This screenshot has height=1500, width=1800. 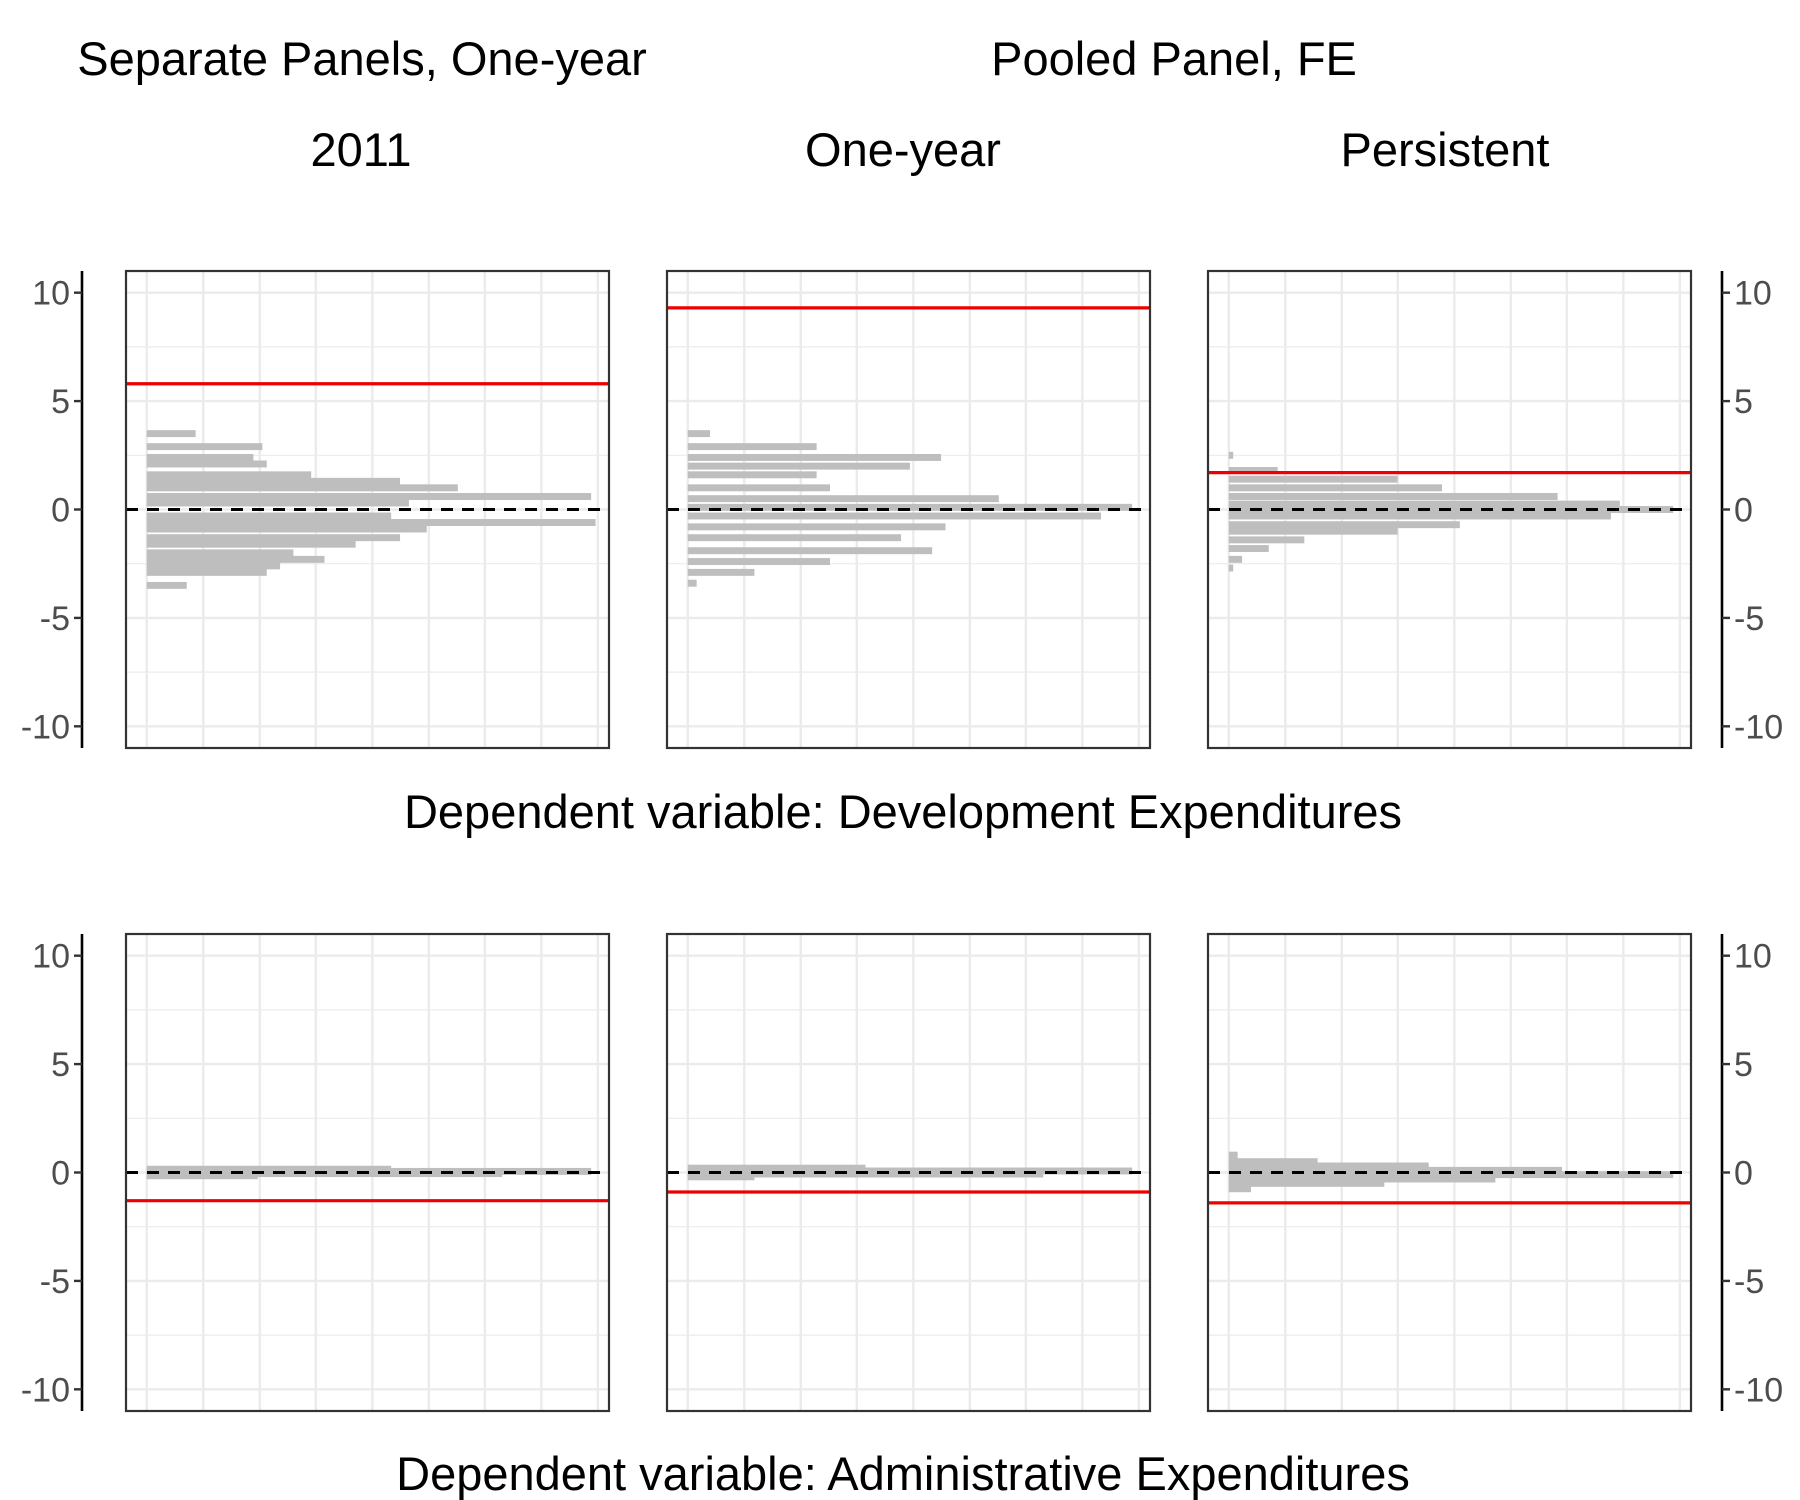 What do you see at coordinates (903, 149) in the screenshot?
I see `header-col-one-year: One-year` at bounding box center [903, 149].